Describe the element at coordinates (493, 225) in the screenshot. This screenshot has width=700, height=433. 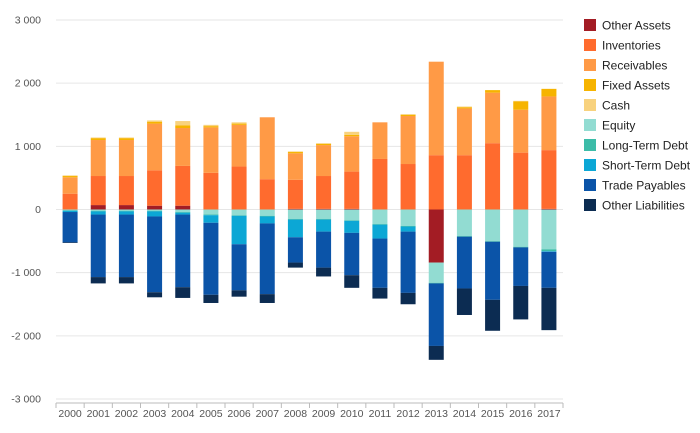
I see `bar-segment-equity-2015` at that location.